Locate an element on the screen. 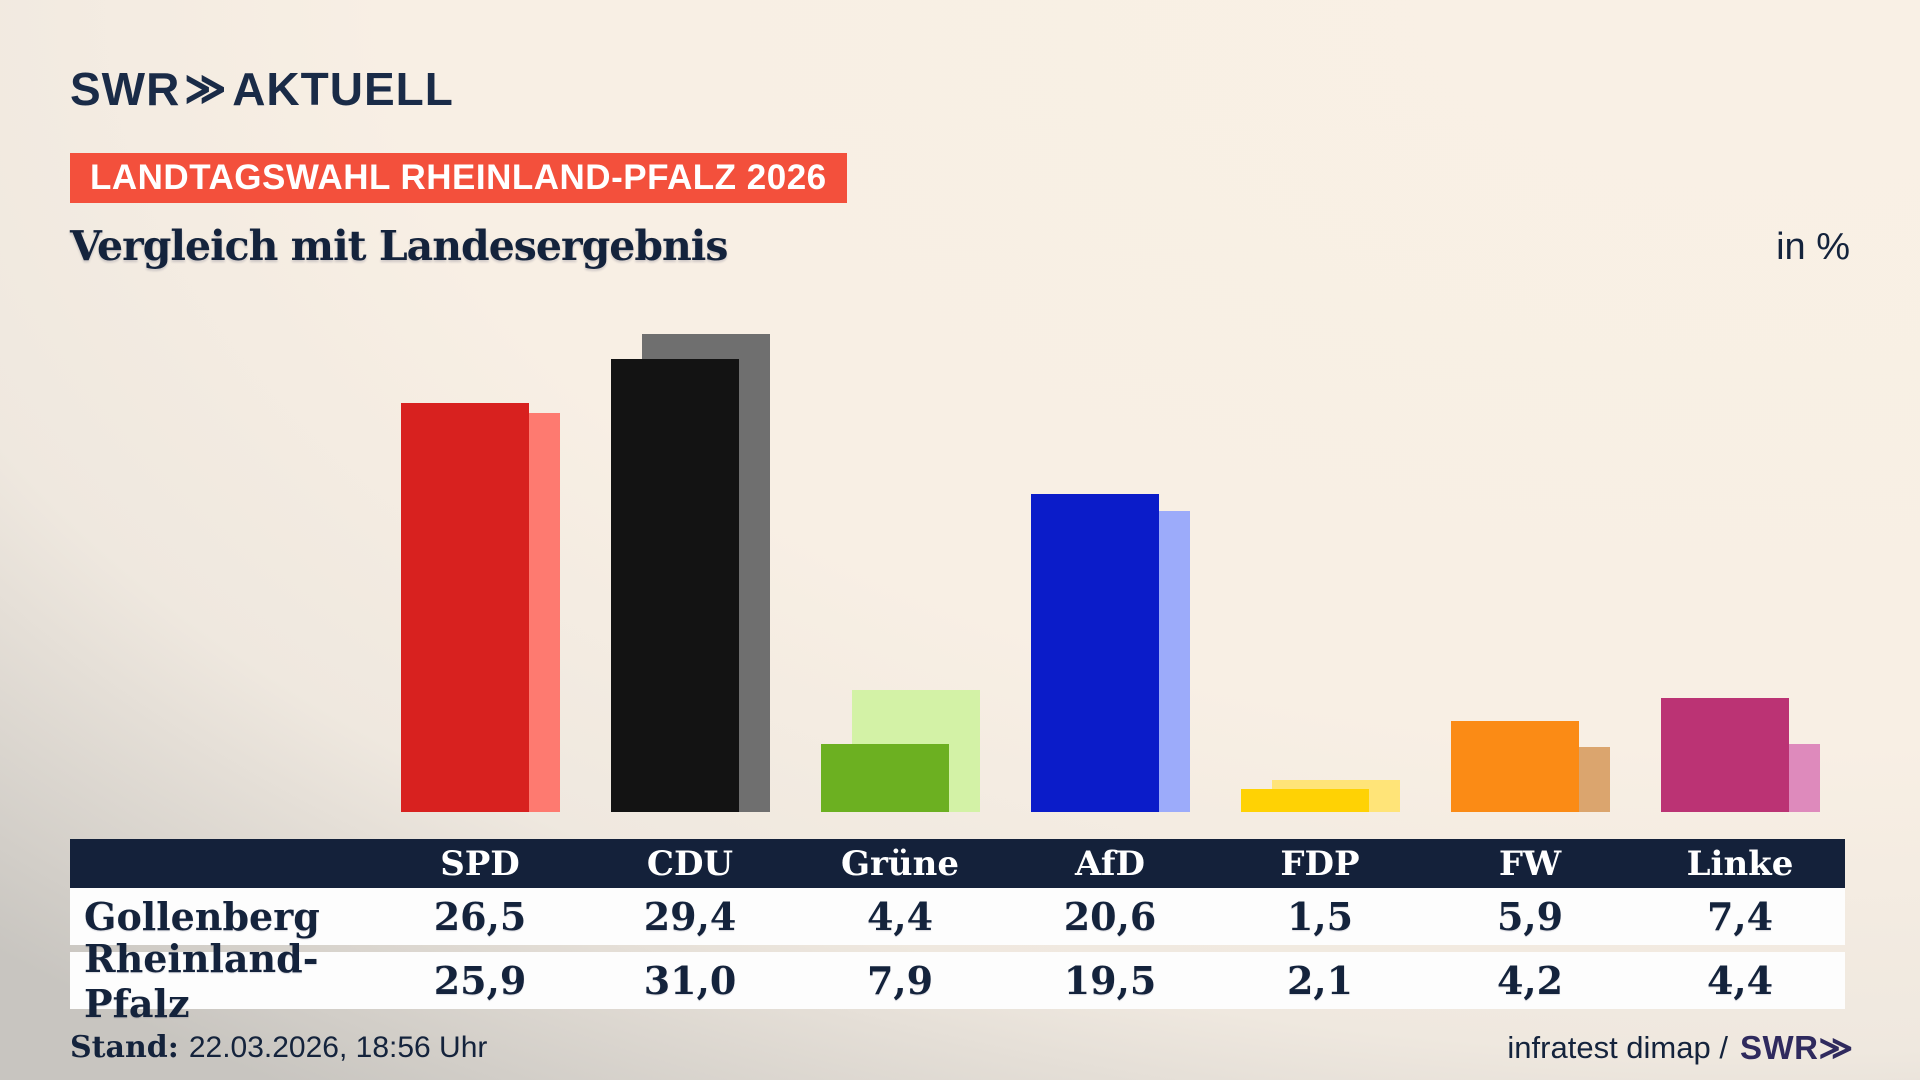 This screenshot has height=1080, width=1920. bar-gollenberg-Grüne is located at coordinates (884, 778).